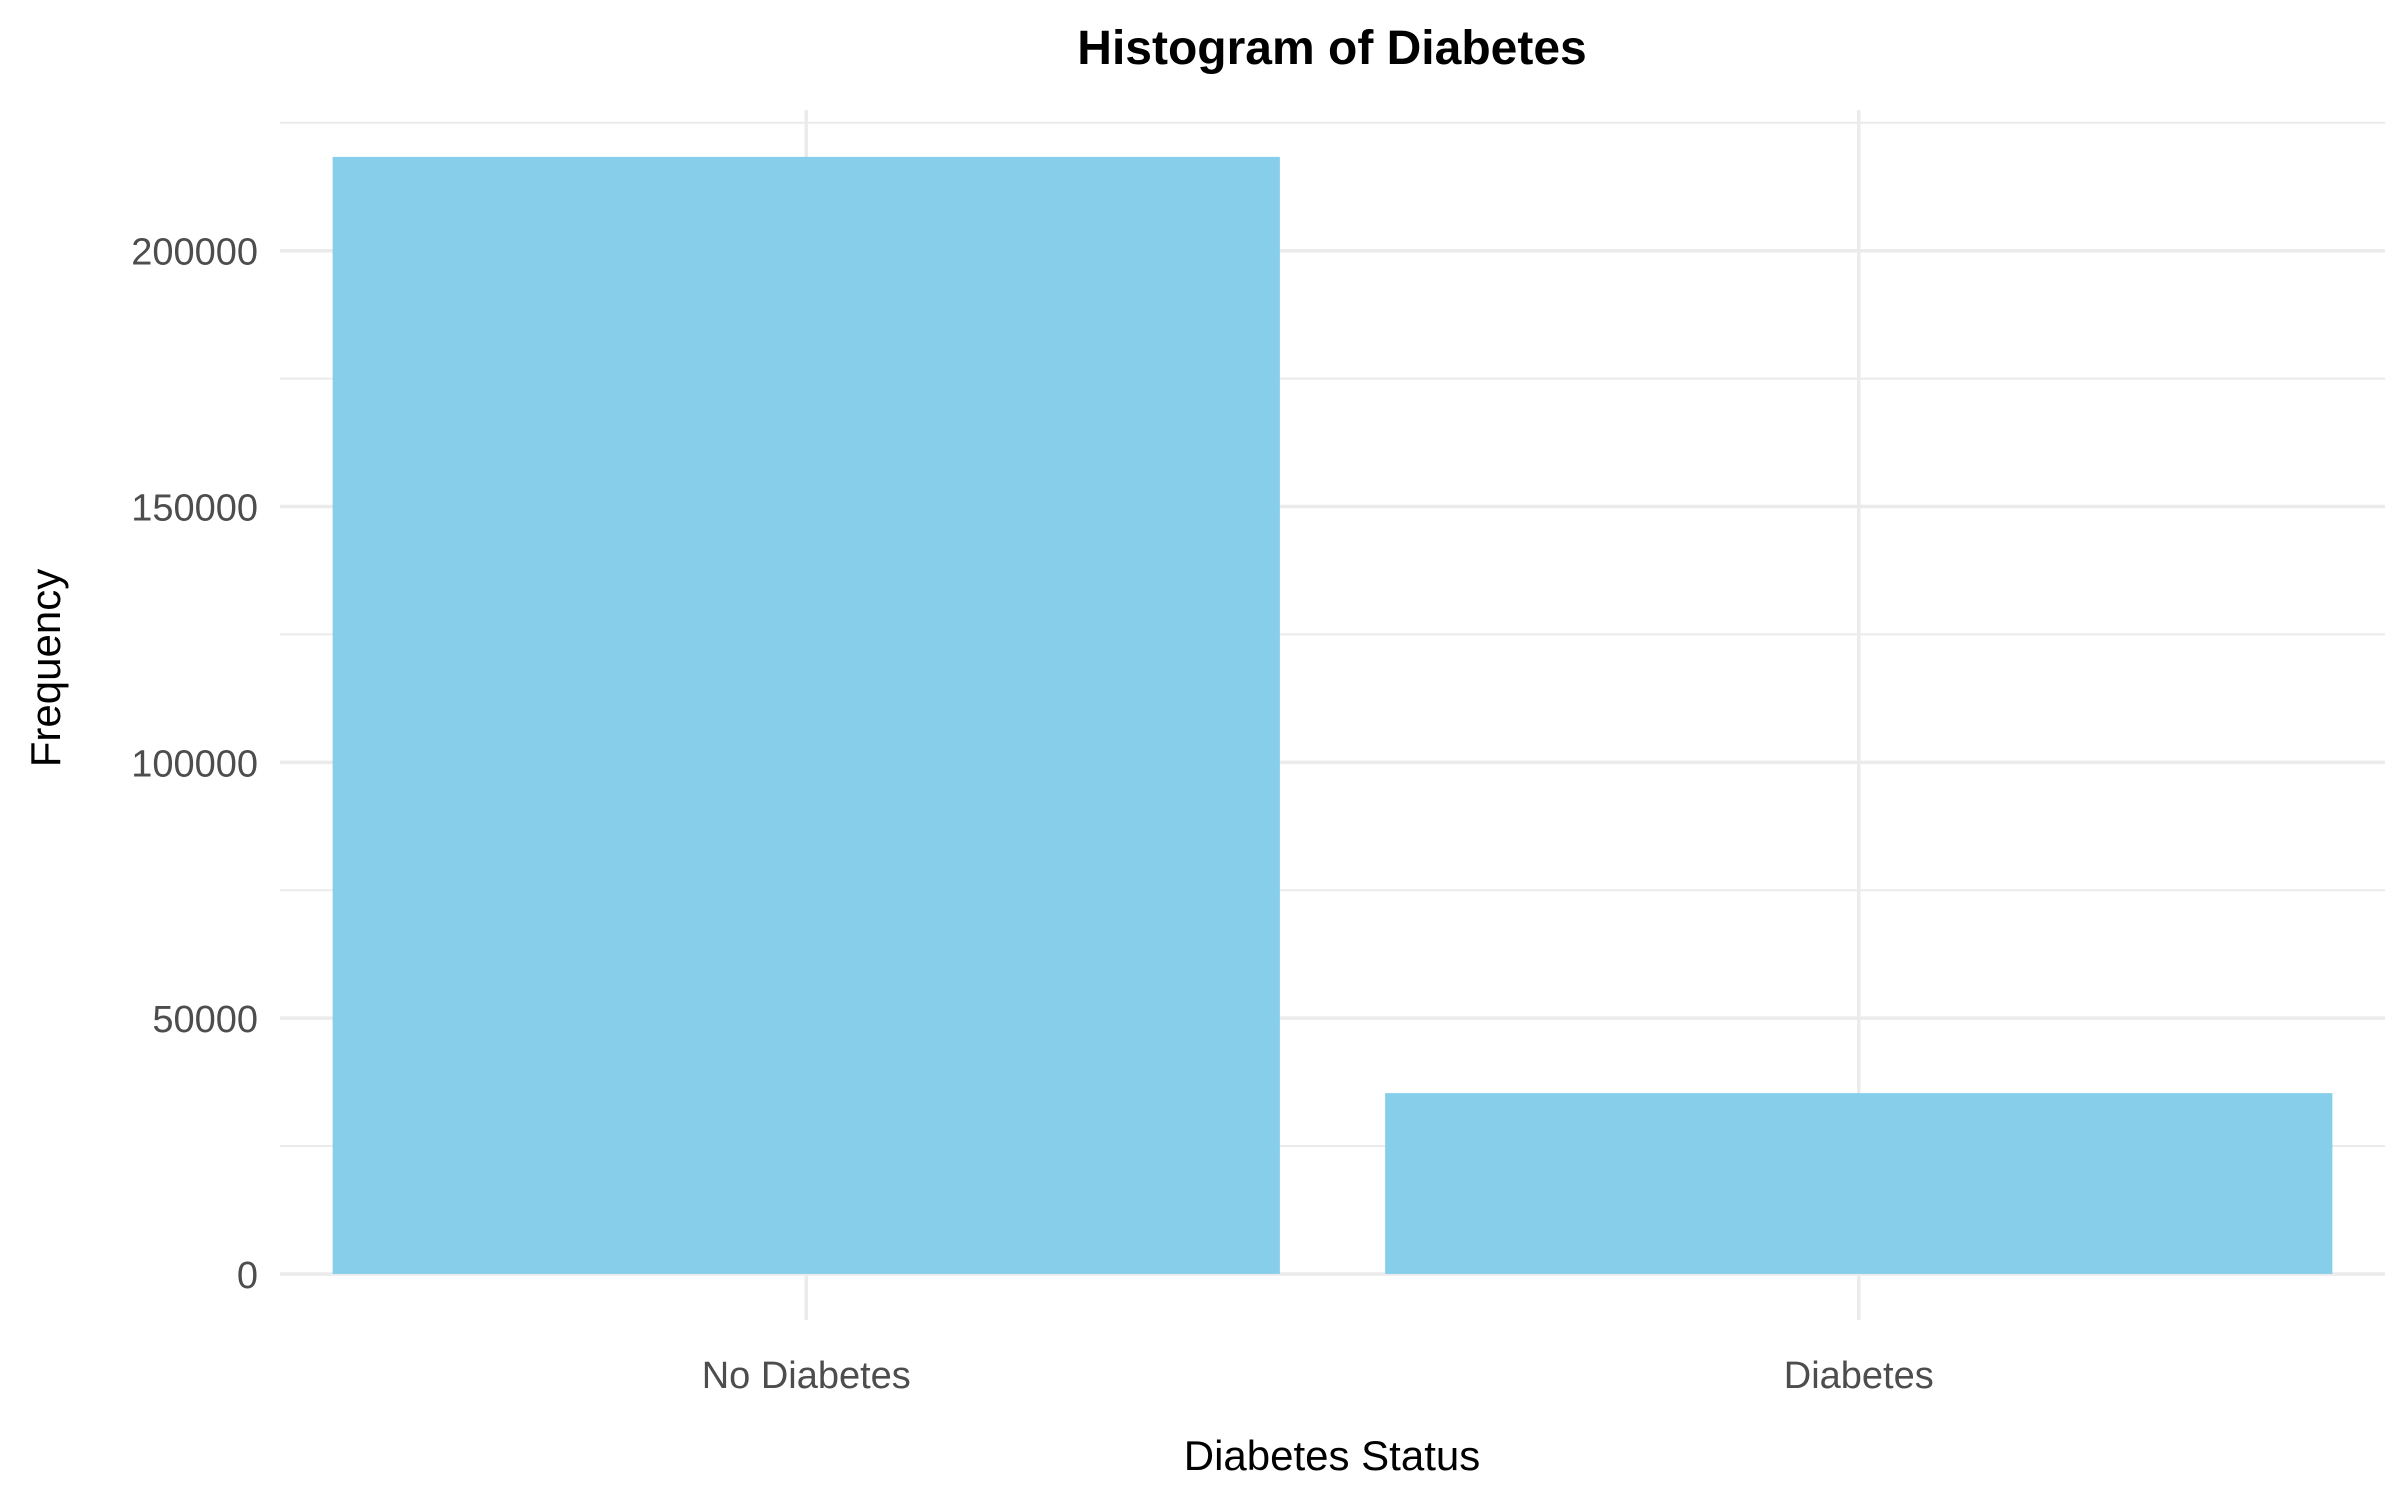 This screenshot has height=1505, width=2400. What do you see at coordinates (1332, 1455) in the screenshot?
I see `x-axis-label: Diabetes Status` at bounding box center [1332, 1455].